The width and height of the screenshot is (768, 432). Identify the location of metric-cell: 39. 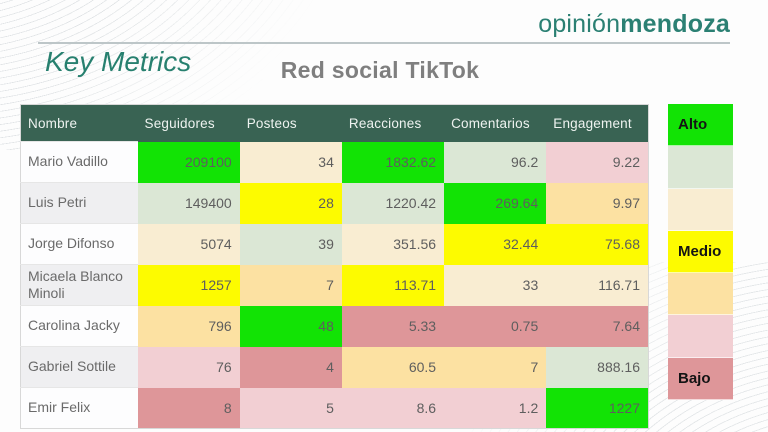
(290, 244).